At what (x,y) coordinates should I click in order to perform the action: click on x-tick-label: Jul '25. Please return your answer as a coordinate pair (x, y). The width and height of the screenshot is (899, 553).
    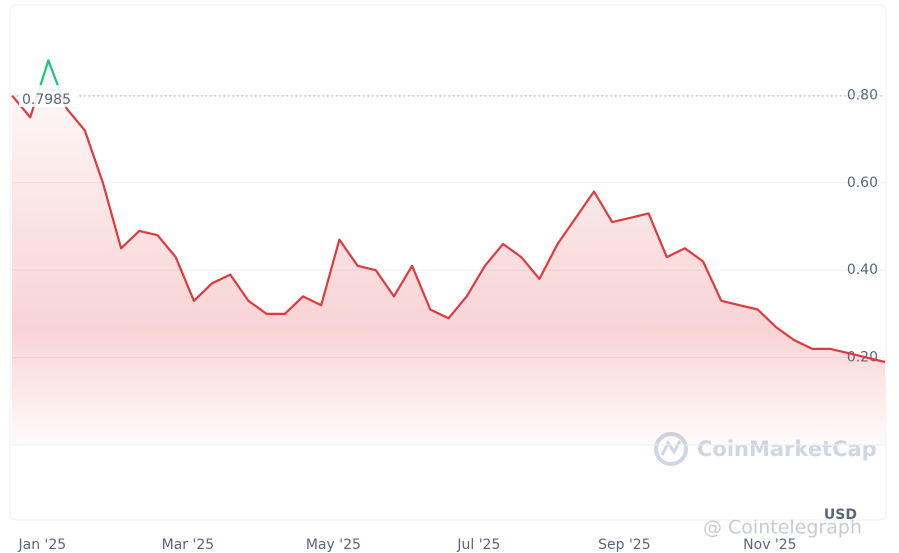
    Looking at the image, I should click on (478, 545).